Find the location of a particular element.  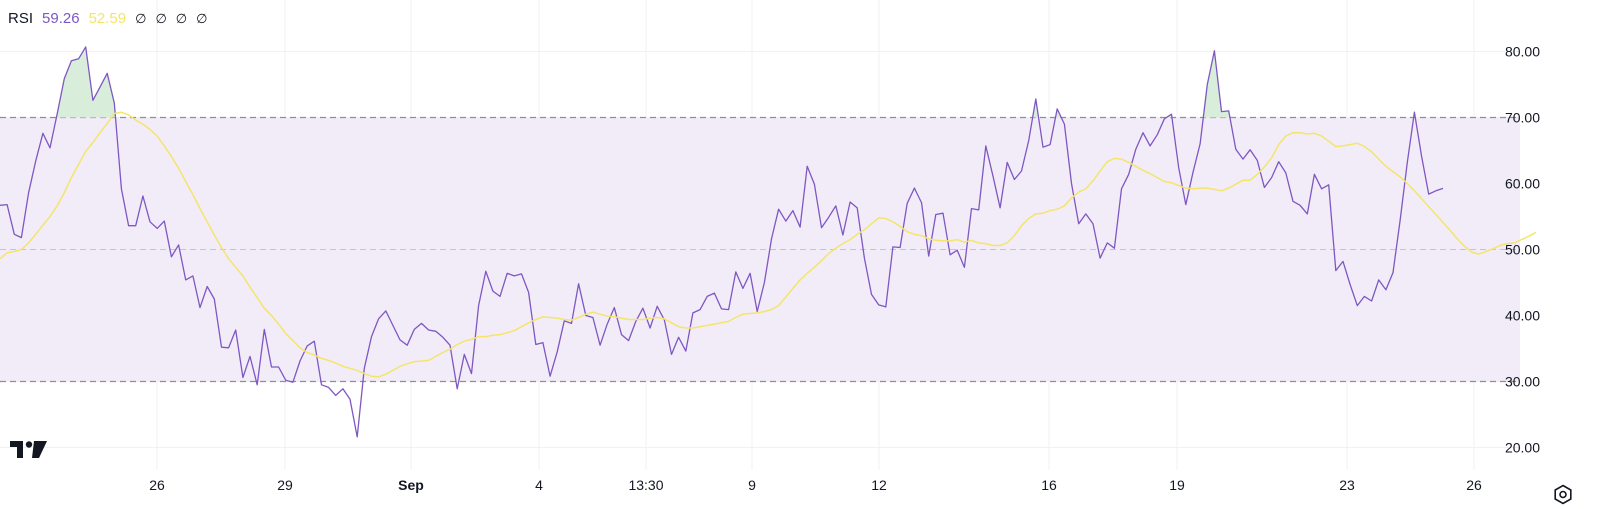

y-tick-label: 20.00 is located at coordinates (1522, 448).